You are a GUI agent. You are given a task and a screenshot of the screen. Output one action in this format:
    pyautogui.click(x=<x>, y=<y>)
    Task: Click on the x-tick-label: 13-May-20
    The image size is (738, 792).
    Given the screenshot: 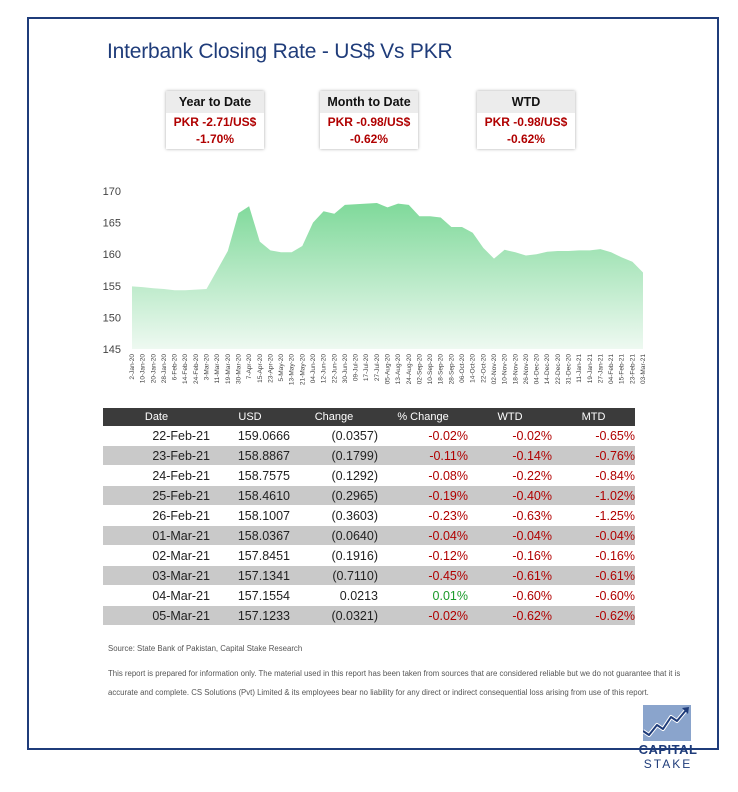 What is the action you would take?
    pyautogui.click(x=292, y=369)
    